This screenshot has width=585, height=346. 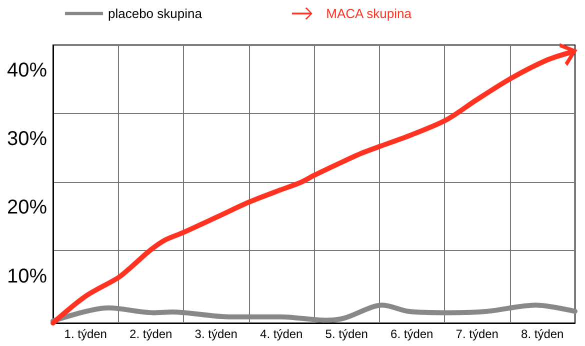 I want to click on x-tick-label: 6. týden, so click(x=412, y=334).